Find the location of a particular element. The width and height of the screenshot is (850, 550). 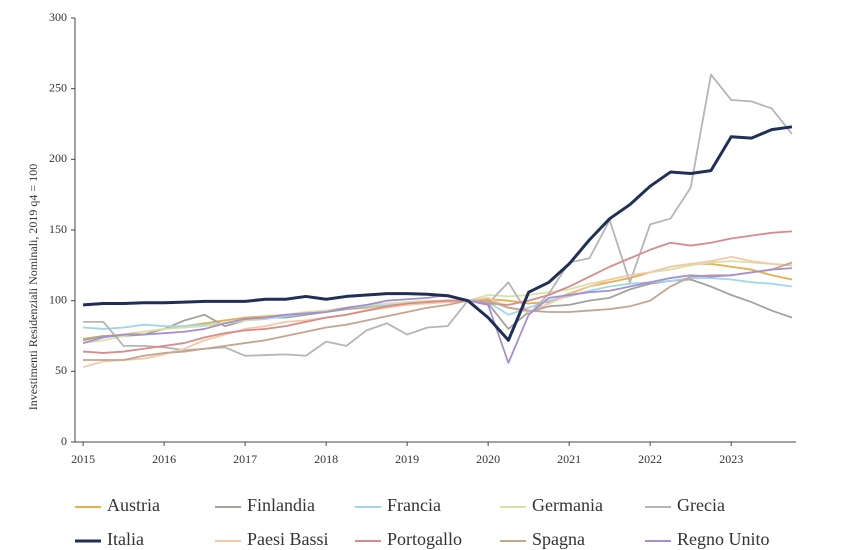

x-tick-label: 2018 is located at coordinates (326, 459).